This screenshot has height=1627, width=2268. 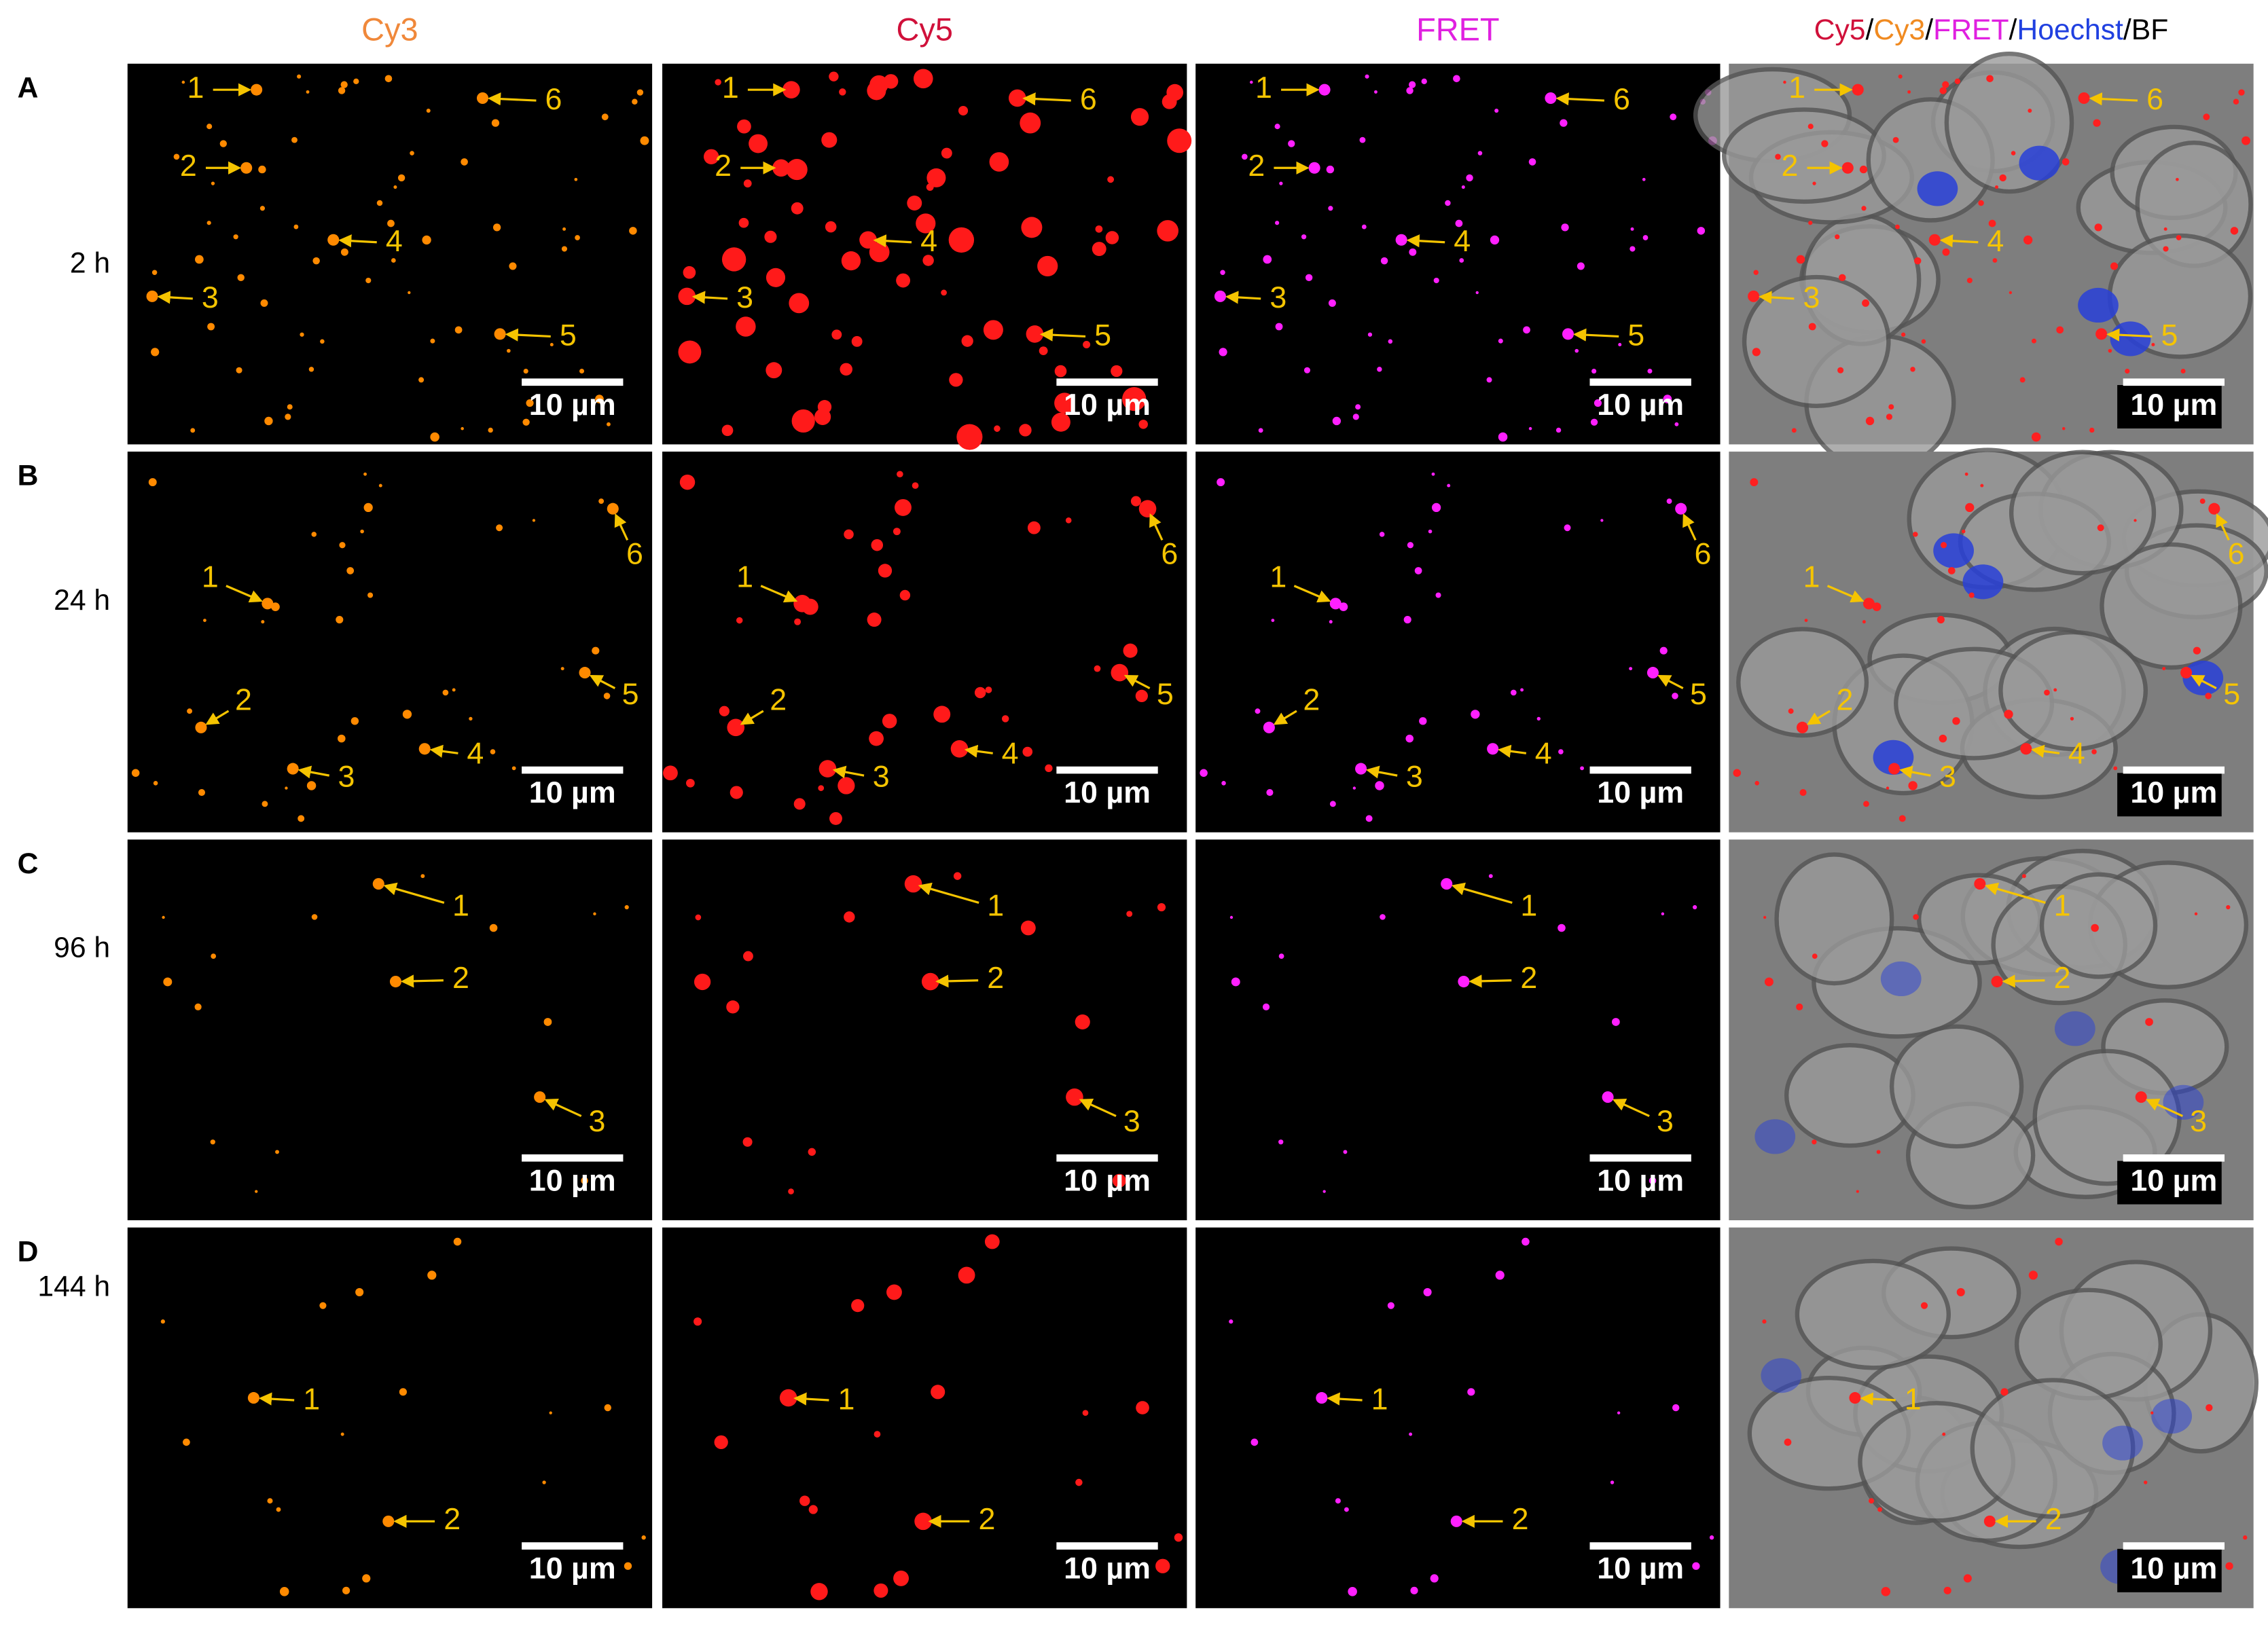 I want to click on row-letter: A, so click(x=28, y=87).